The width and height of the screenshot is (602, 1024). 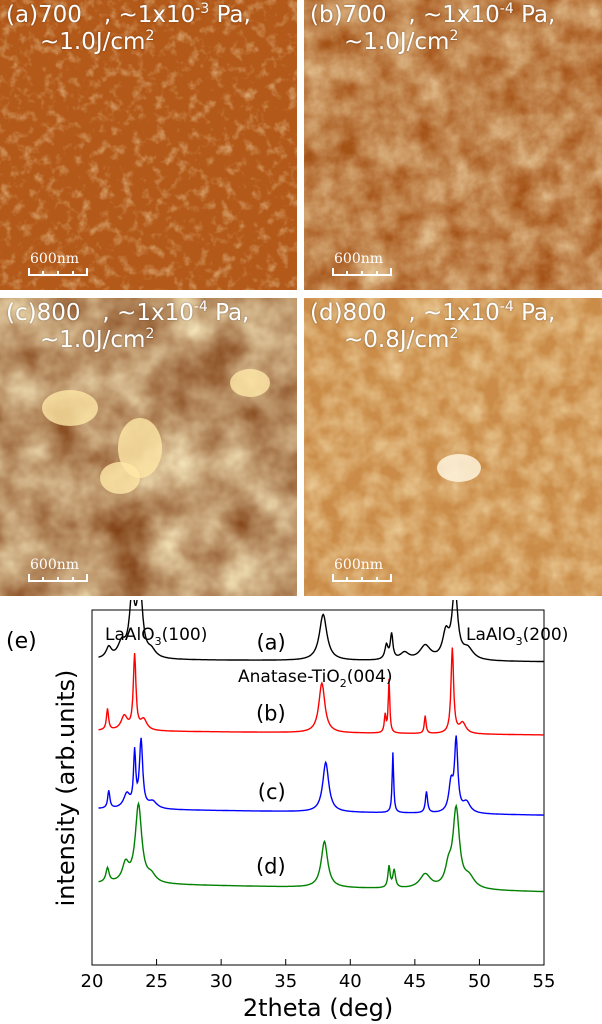 I want to click on scale-bar-c: 600nm, so click(x=58, y=569).